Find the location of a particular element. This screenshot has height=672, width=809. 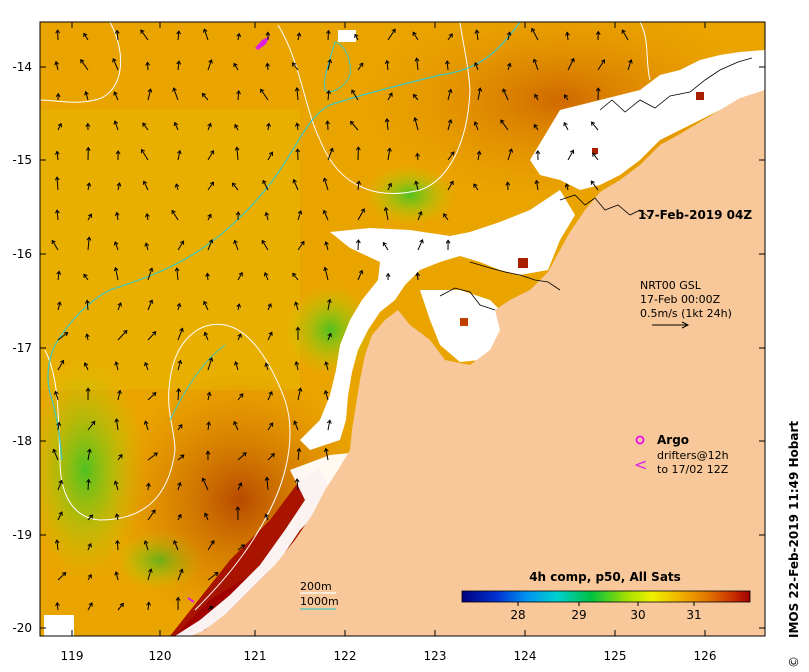

colorbar is located at coordinates (606, 596).